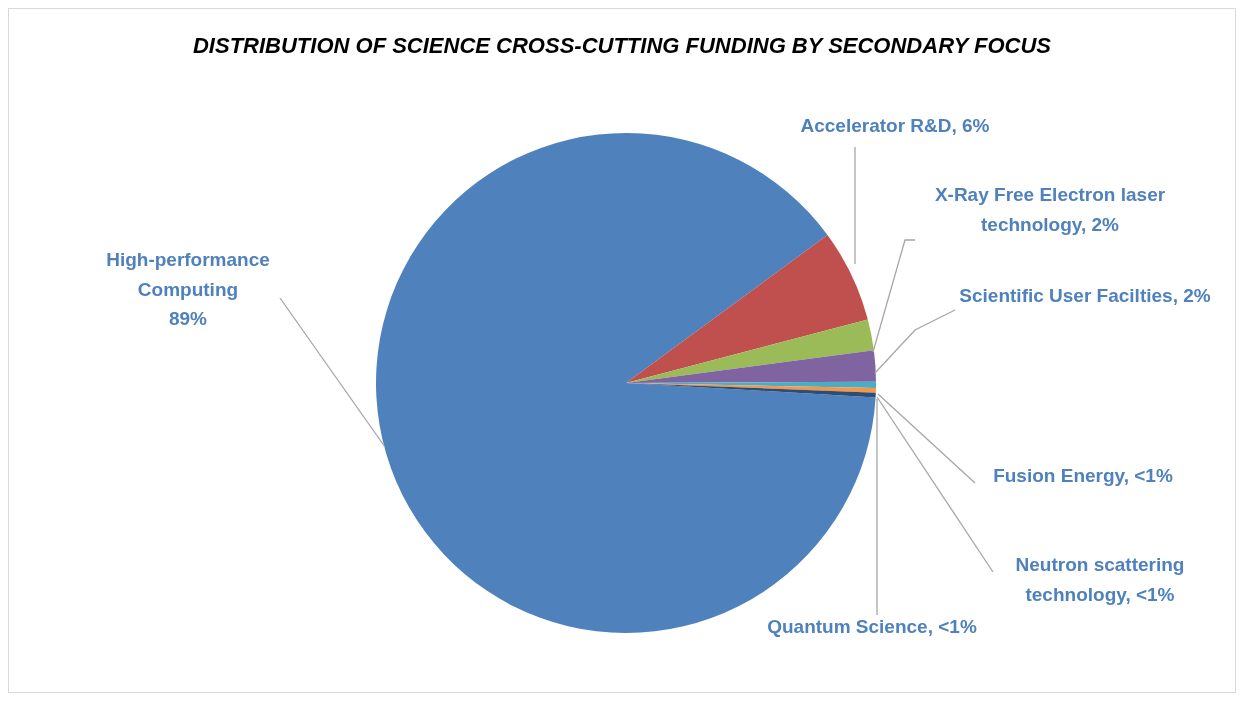  Describe the element at coordinates (1085, 296) in the screenshot. I see `slice-label: Scientific User Facilties, 2%` at that location.